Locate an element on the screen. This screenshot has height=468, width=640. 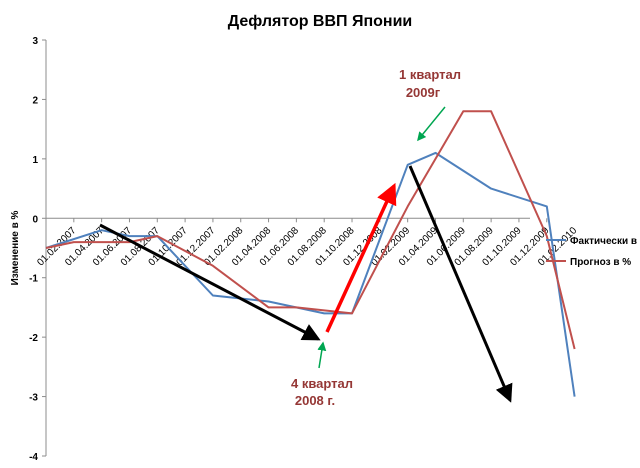
legend-label-forecast: Прогноз в % is located at coordinates (600, 262).